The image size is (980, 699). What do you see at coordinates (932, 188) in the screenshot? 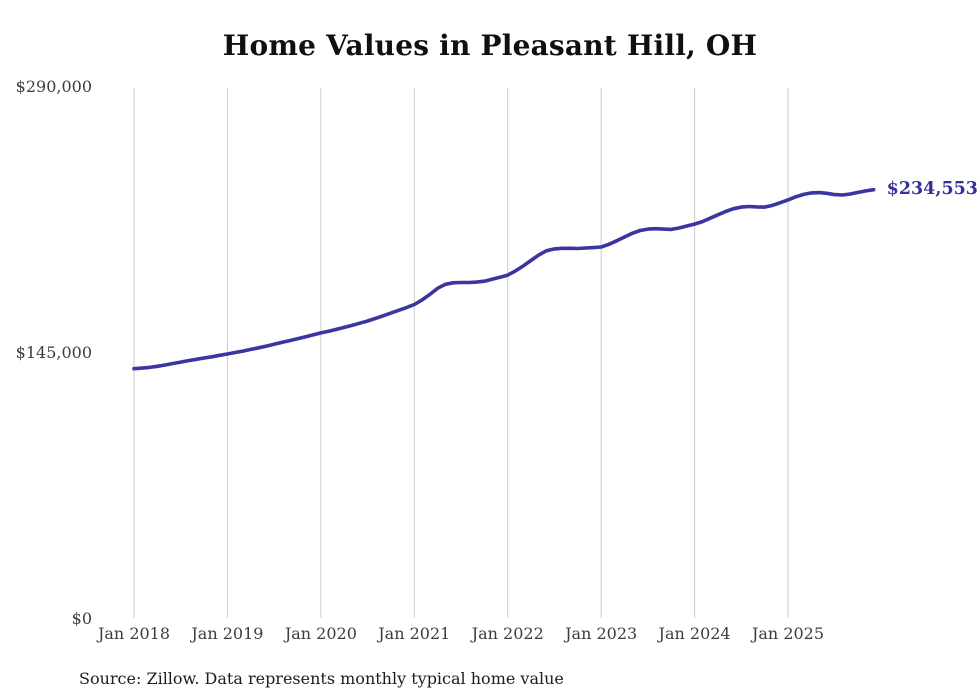
I see `series-end-value-label: $234,553` at bounding box center [932, 188].